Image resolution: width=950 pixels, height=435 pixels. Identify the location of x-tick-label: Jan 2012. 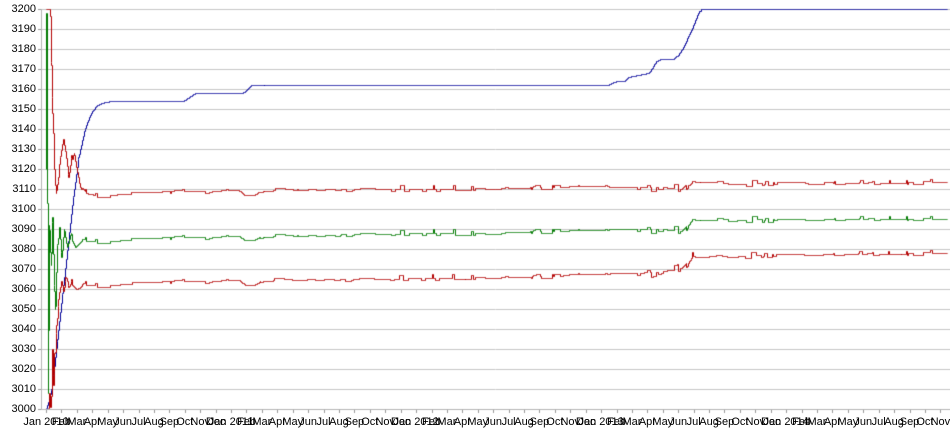
(416, 422).